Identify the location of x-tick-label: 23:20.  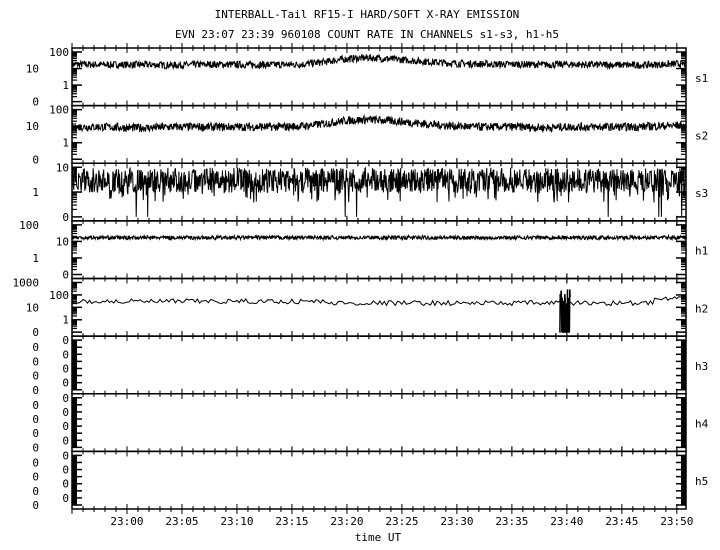
(346, 521).